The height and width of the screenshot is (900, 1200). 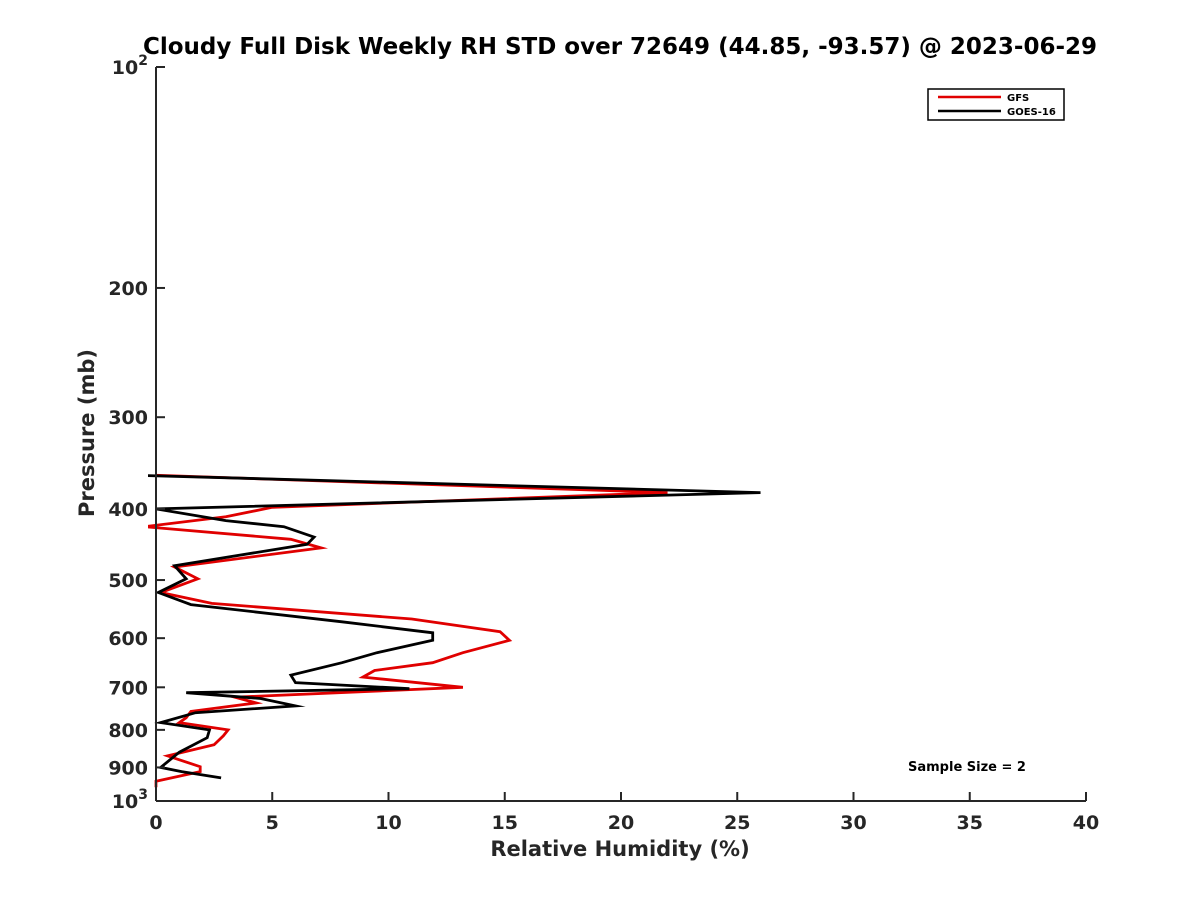 I want to click on y-tick-label: 10³, so click(x=130, y=800).